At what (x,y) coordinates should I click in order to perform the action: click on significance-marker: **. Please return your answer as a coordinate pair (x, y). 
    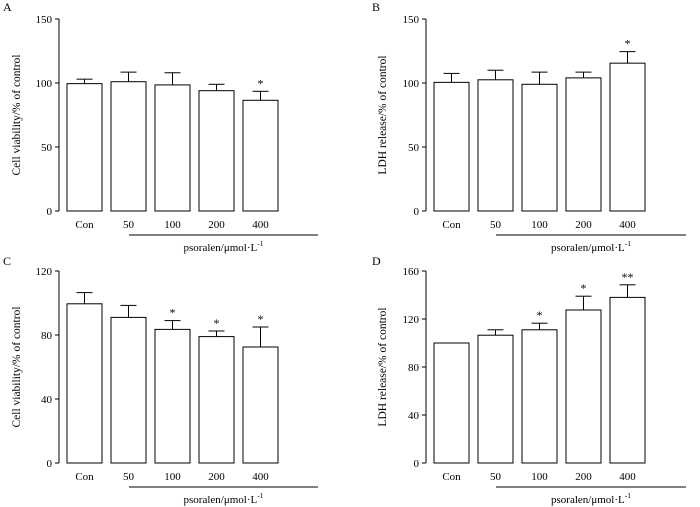
    Looking at the image, I should click on (628, 277).